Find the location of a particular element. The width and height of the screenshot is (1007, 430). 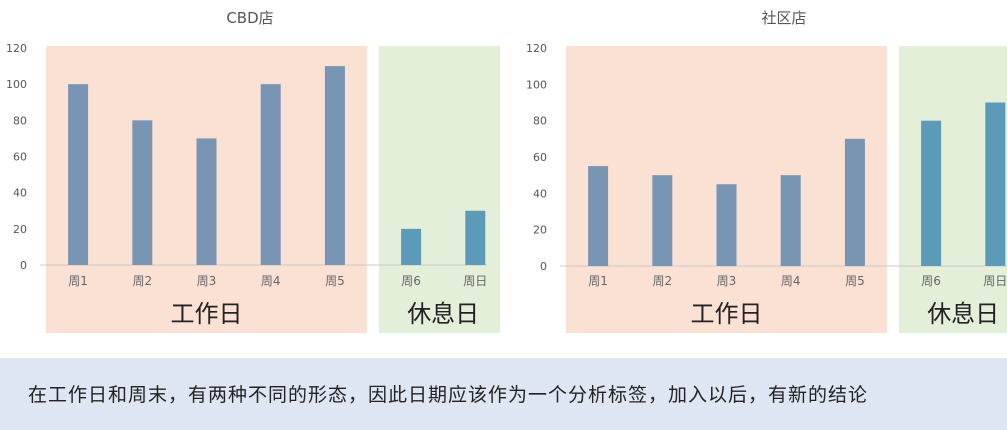

y-tick-label-cbd: 60 is located at coordinates (20, 157).